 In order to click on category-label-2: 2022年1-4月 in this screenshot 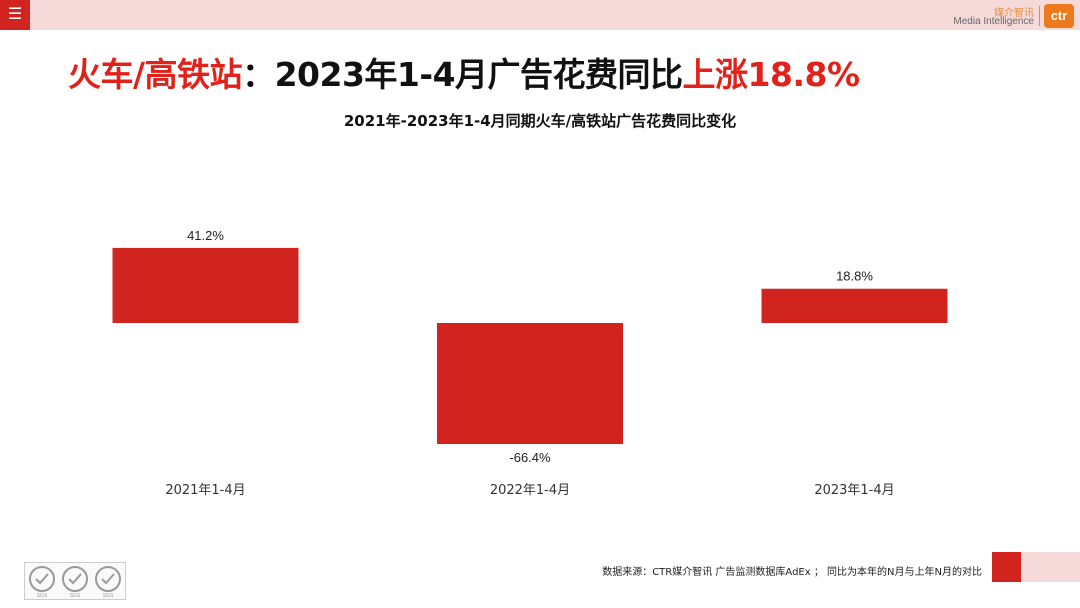, I will do `click(530, 490)`.